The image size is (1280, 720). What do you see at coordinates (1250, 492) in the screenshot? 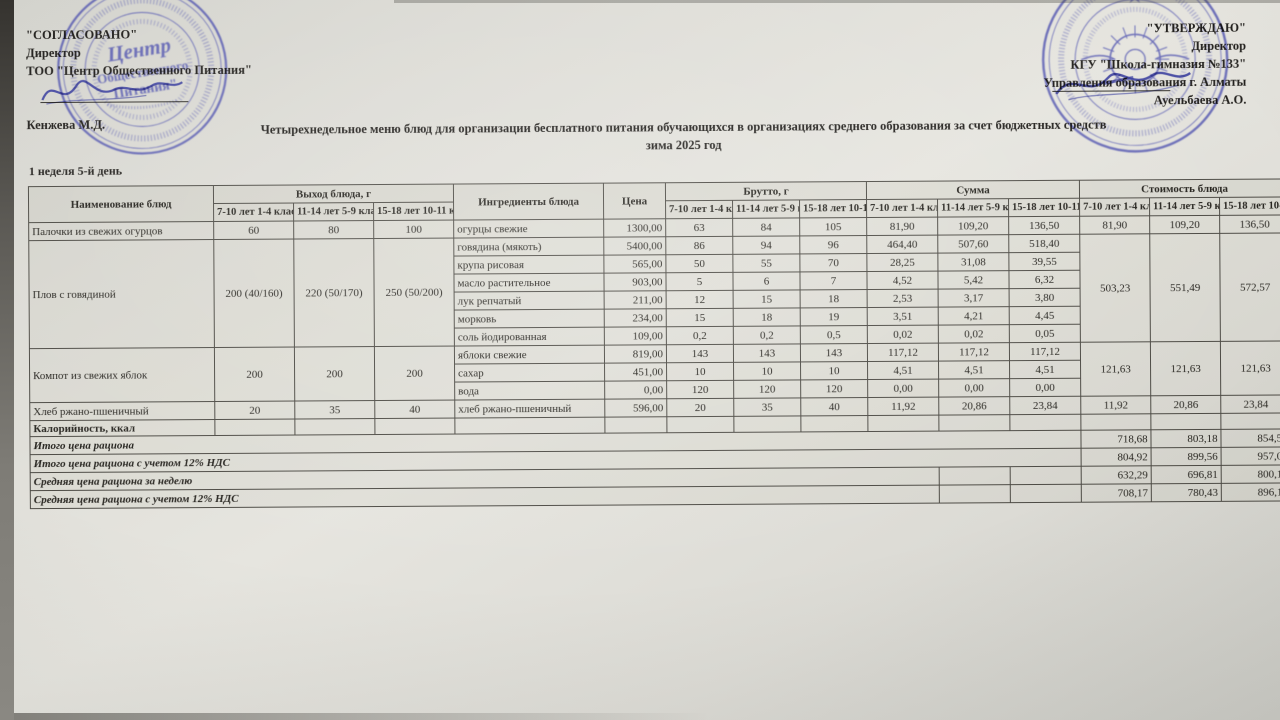
I see `summary-value-cell: 896,13` at bounding box center [1250, 492].